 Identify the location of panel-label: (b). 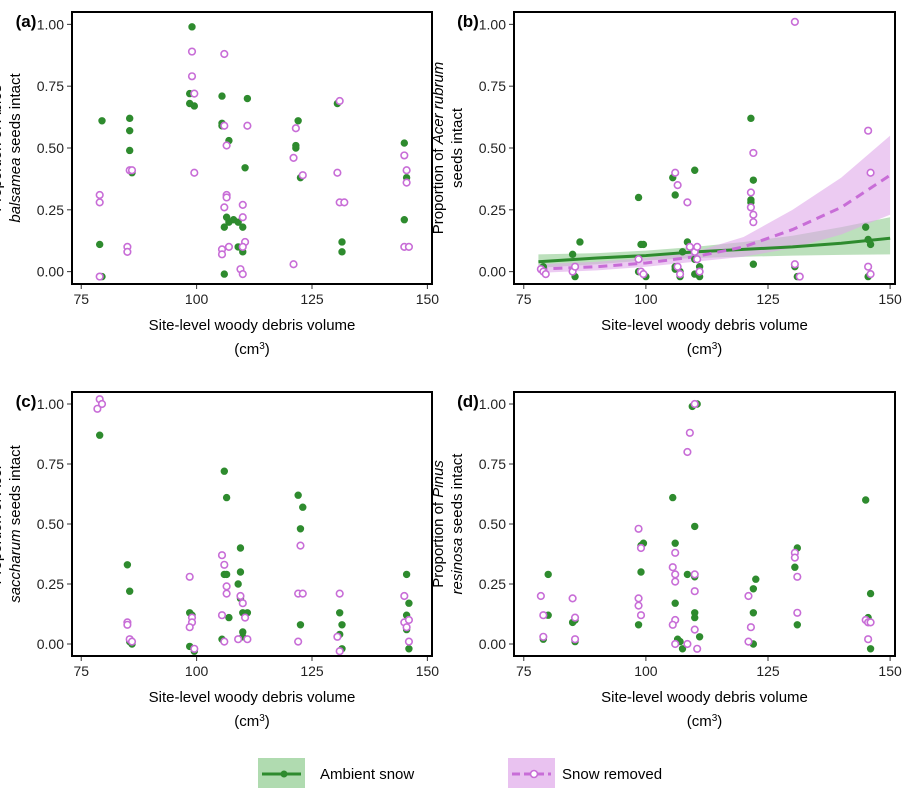
(468, 21).